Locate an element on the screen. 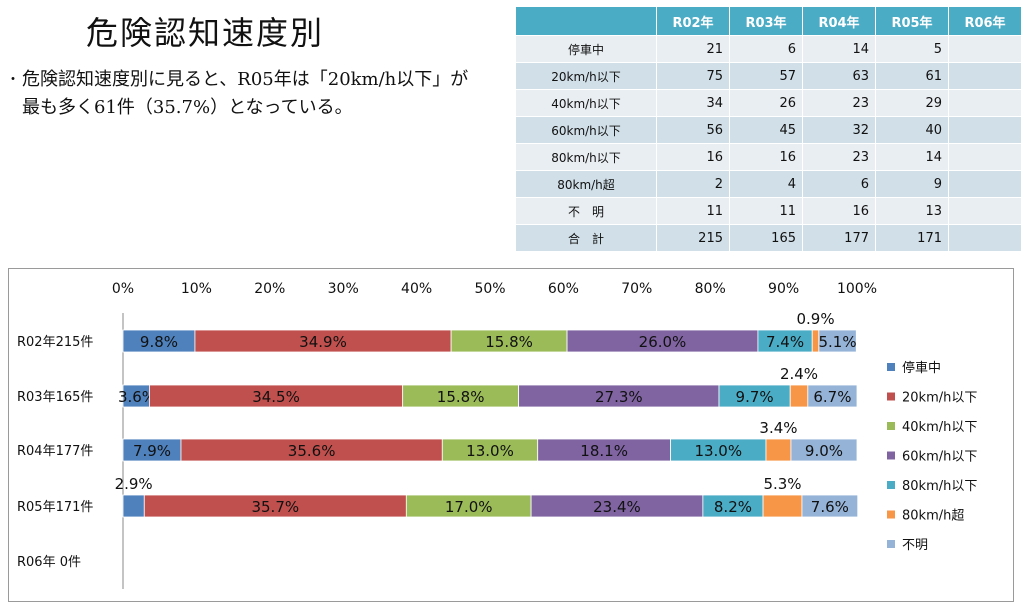 The height and width of the screenshot is (608, 1024). table-header-cell: R03年 is located at coordinates (766, 21).